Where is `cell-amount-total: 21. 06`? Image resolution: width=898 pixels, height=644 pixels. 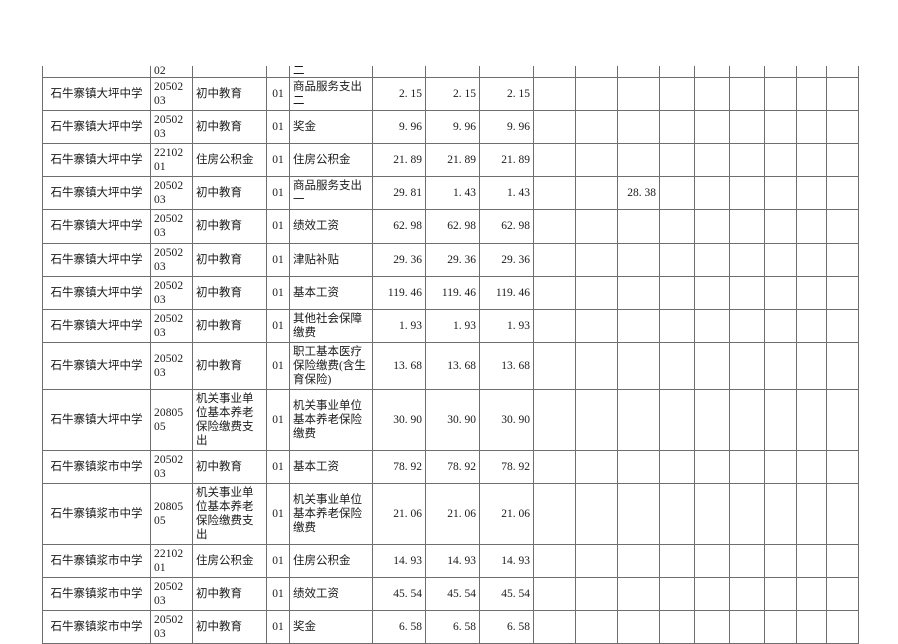
cell-amount-total: 21. 06 is located at coordinates (399, 513).